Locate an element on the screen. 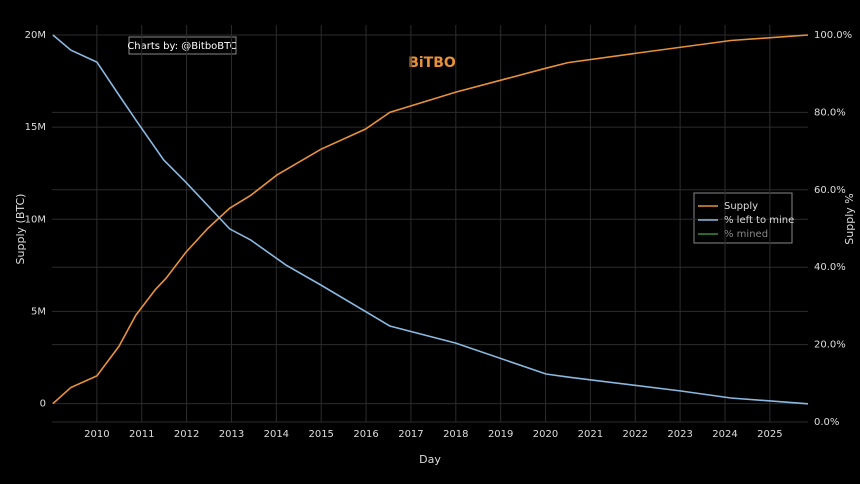  x-tick-label: 2011 is located at coordinates (141, 434).